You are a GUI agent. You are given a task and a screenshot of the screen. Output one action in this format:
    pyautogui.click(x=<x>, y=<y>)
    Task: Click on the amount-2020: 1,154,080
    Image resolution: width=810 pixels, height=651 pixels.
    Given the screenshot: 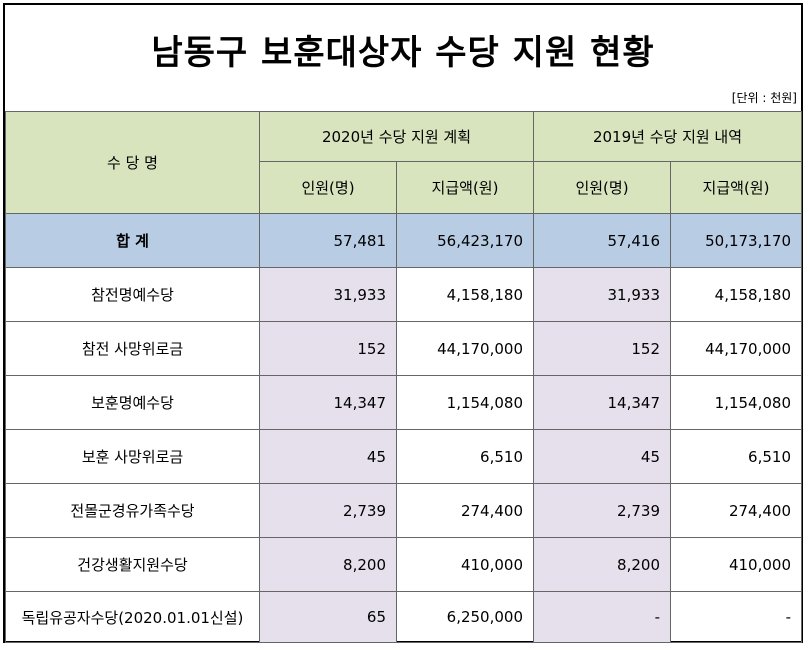 What is the action you would take?
    pyautogui.click(x=465, y=402)
    